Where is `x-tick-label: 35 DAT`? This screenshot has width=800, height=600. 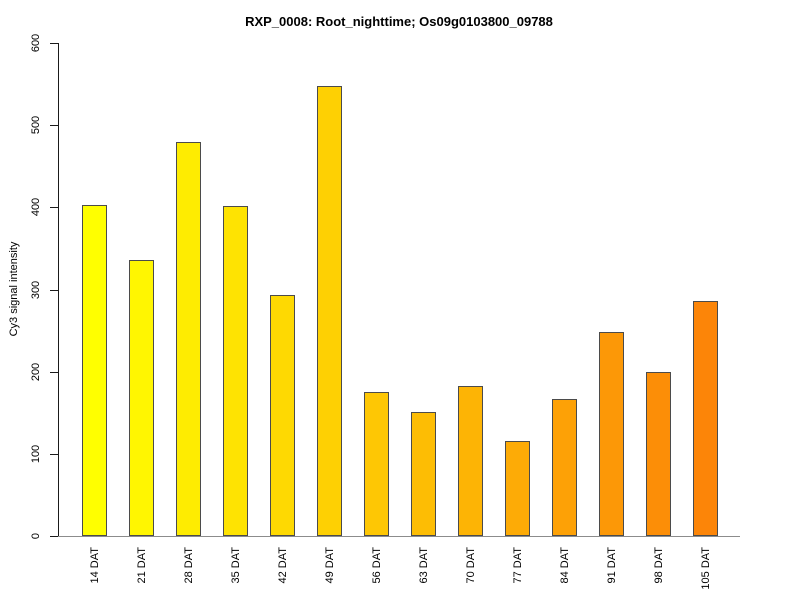 x-tick-label: 35 DAT is located at coordinates (235, 565).